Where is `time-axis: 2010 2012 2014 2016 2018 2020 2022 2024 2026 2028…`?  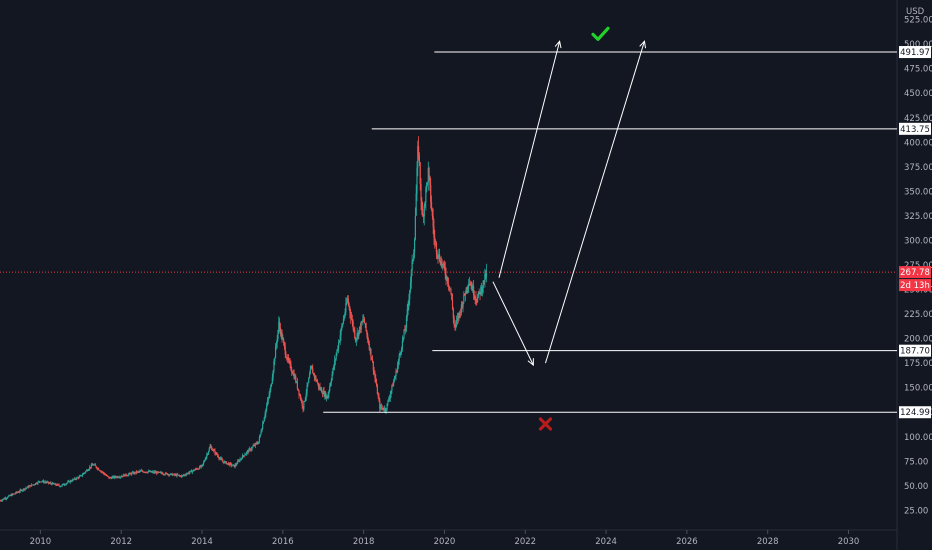
time-axis: 2010 2012 2014 2016 2018 2020 2022 2024 2026 2028… is located at coordinates (445, 538).